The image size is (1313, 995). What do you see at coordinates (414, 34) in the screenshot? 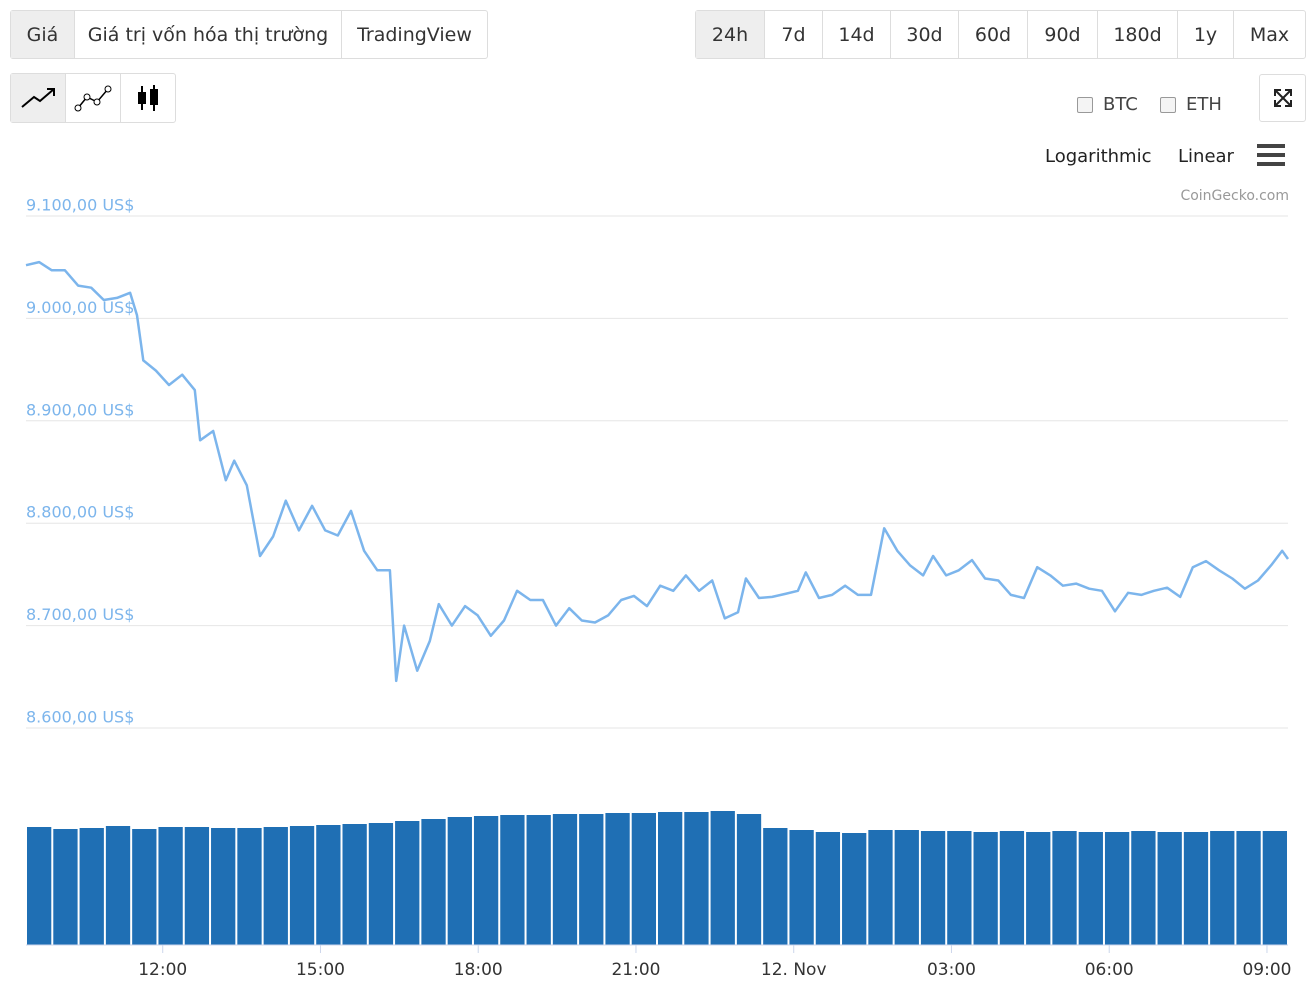
I see `tab: TradingView` at bounding box center [414, 34].